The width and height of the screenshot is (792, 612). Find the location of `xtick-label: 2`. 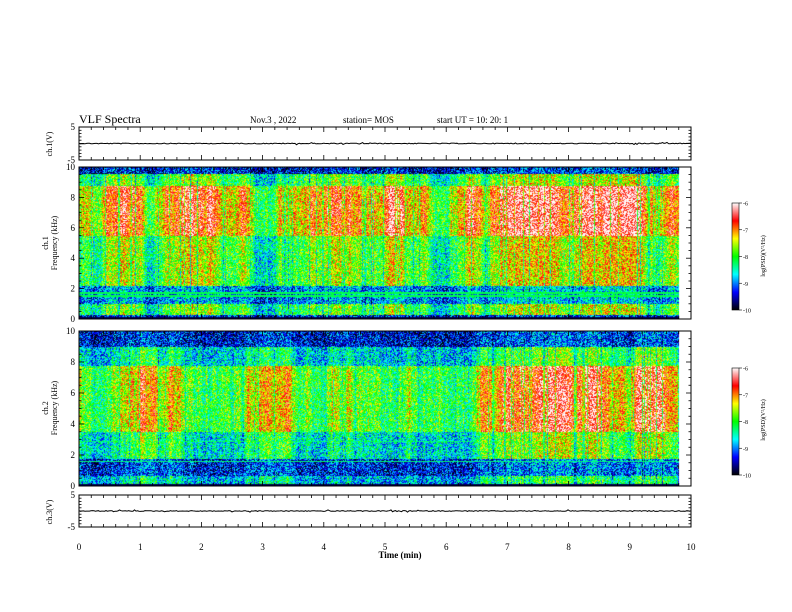

xtick-label: 2 is located at coordinates (201, 547).